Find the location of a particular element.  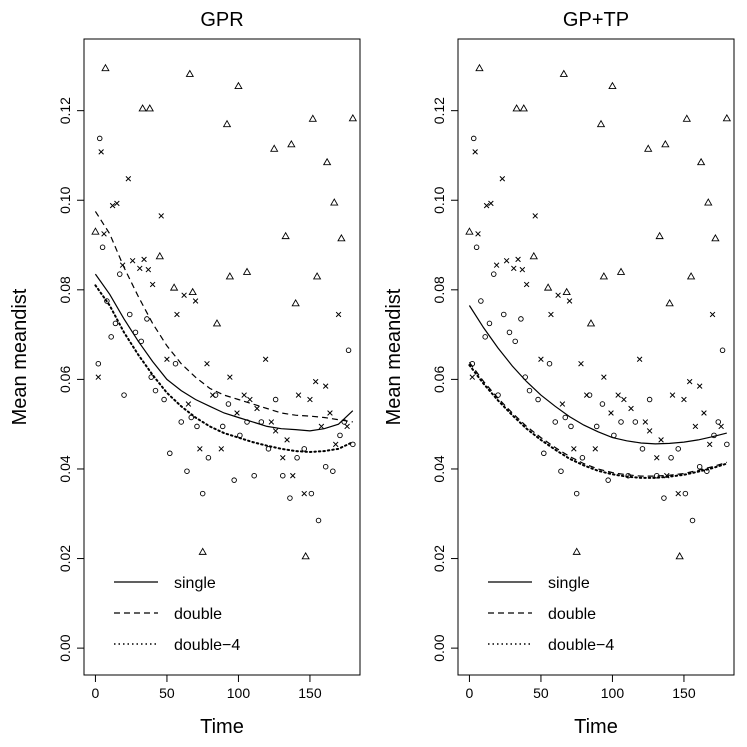

y-tick-label: 0.12 is located at coordinates (65, 110).